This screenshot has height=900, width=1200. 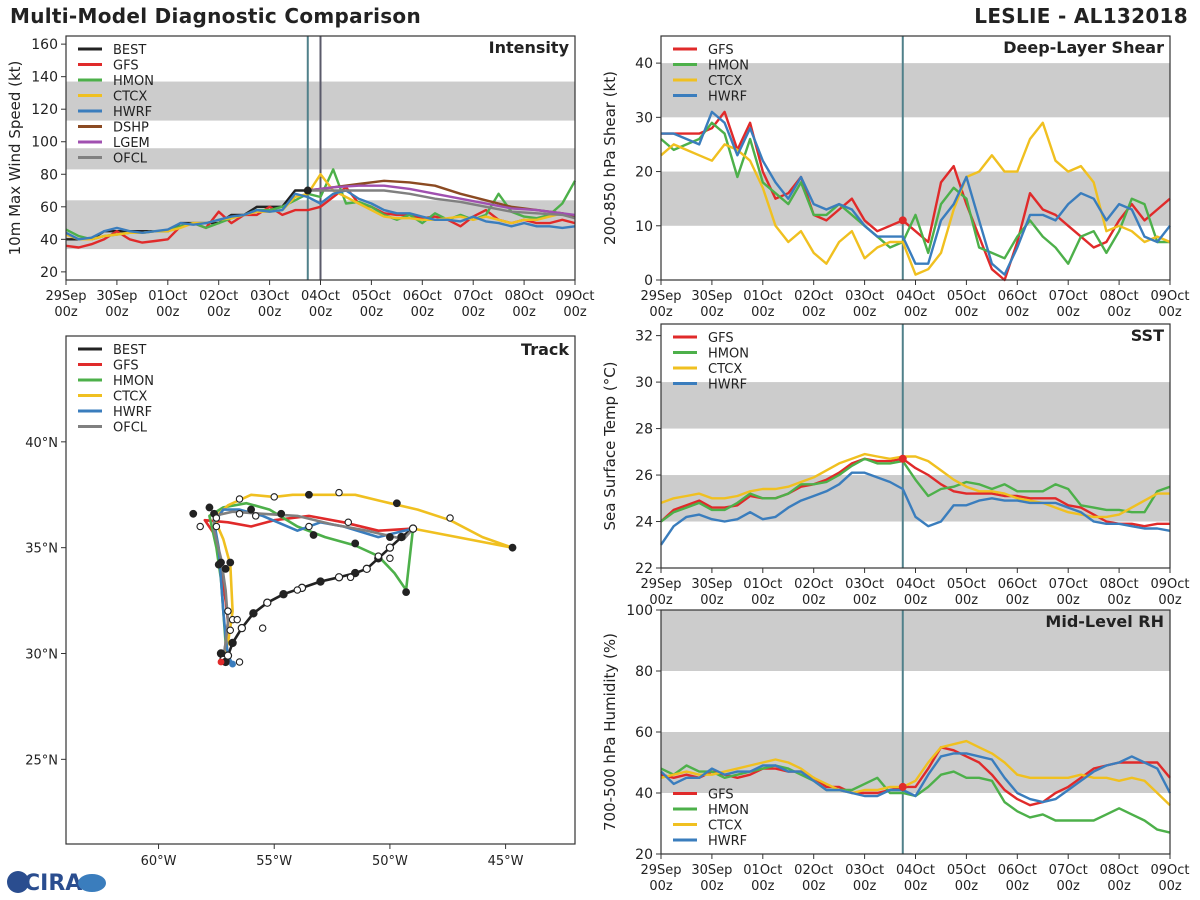 What do you see at coordinates (813, 584) in the screenshot?
I see `sst-xtick-label: 02Oct` at bounding box center [813, 584].